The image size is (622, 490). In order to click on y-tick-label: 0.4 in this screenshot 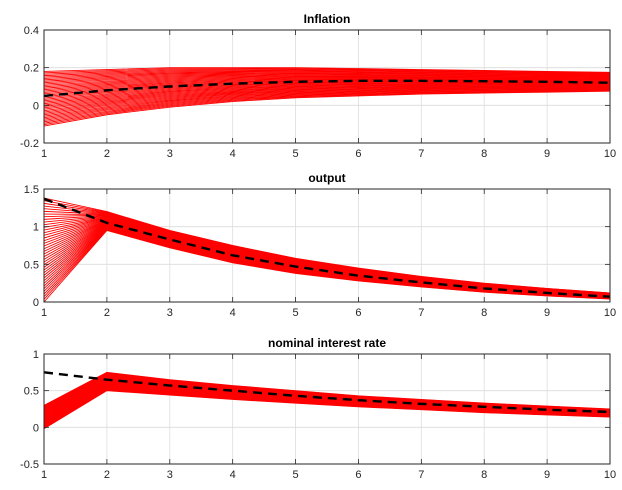, I will do `click(31, 31)`.